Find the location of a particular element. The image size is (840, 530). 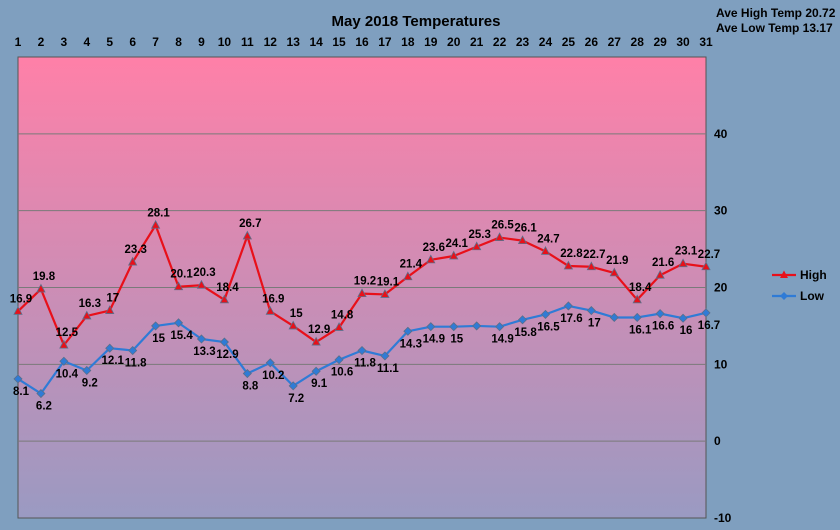

x-tick-label: 21 is located at coordinates (477, 42).